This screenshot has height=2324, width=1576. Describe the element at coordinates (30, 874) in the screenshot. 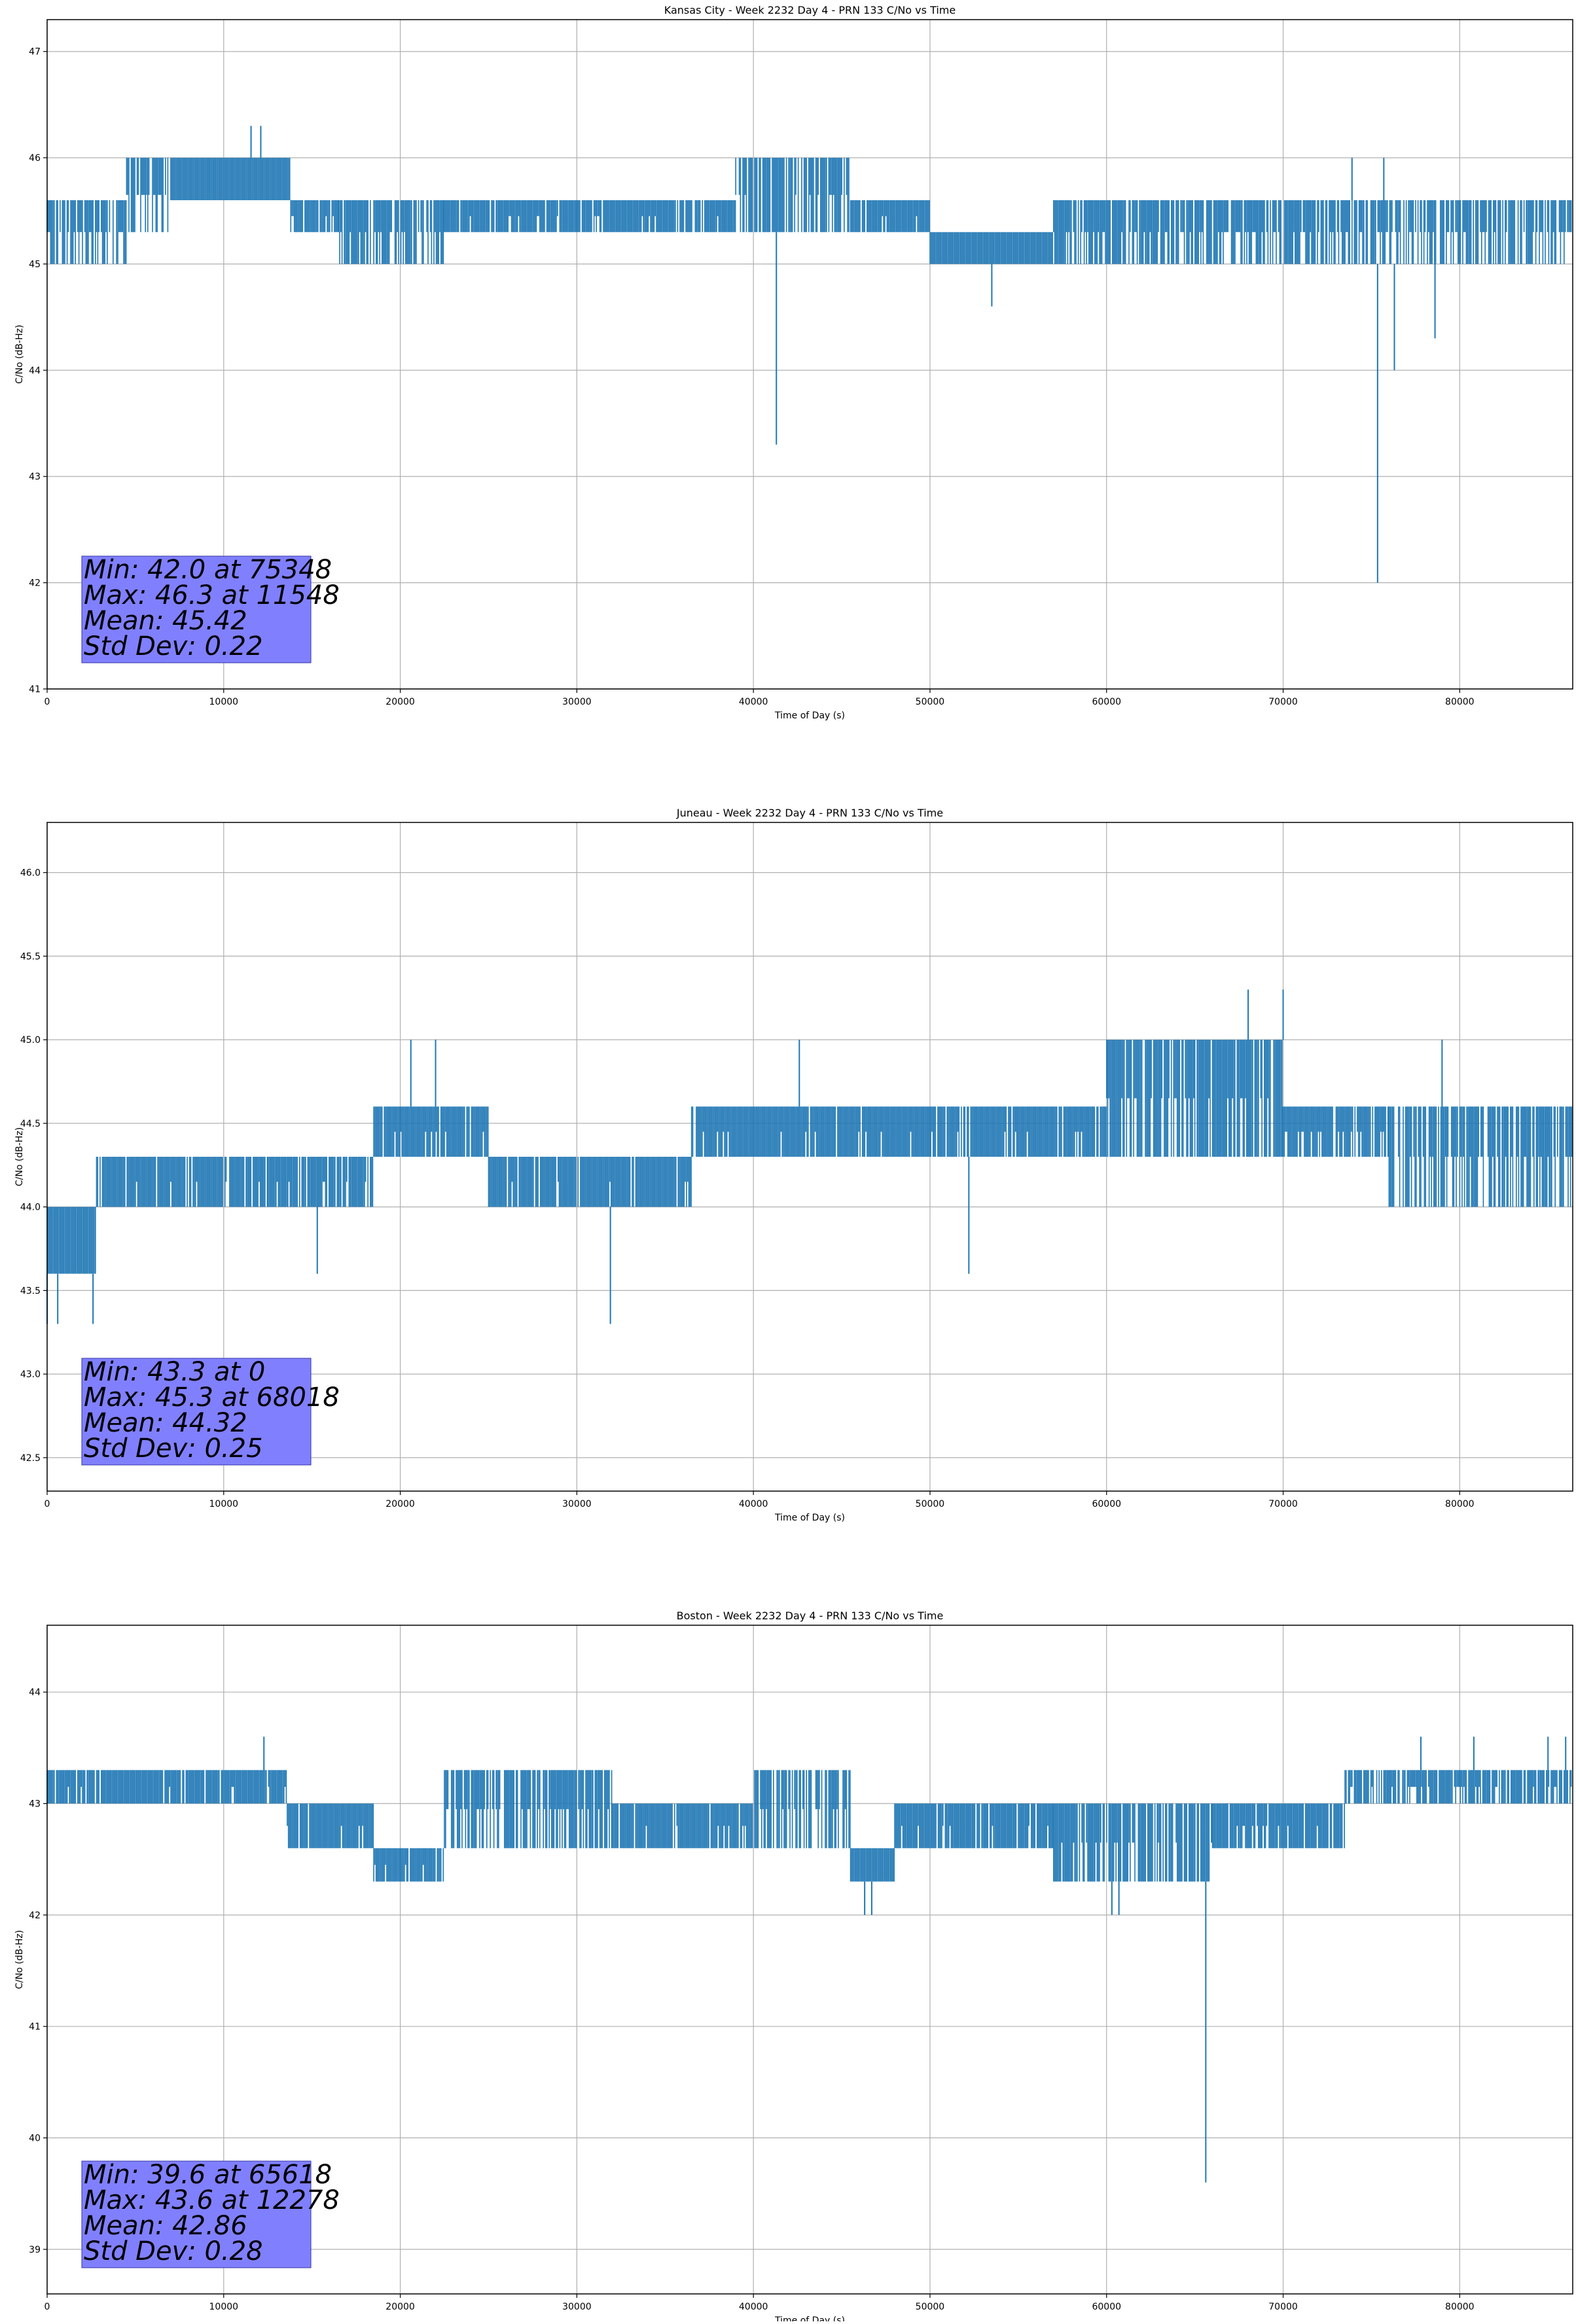

I see `y-tick-label: 46.0` at that location.